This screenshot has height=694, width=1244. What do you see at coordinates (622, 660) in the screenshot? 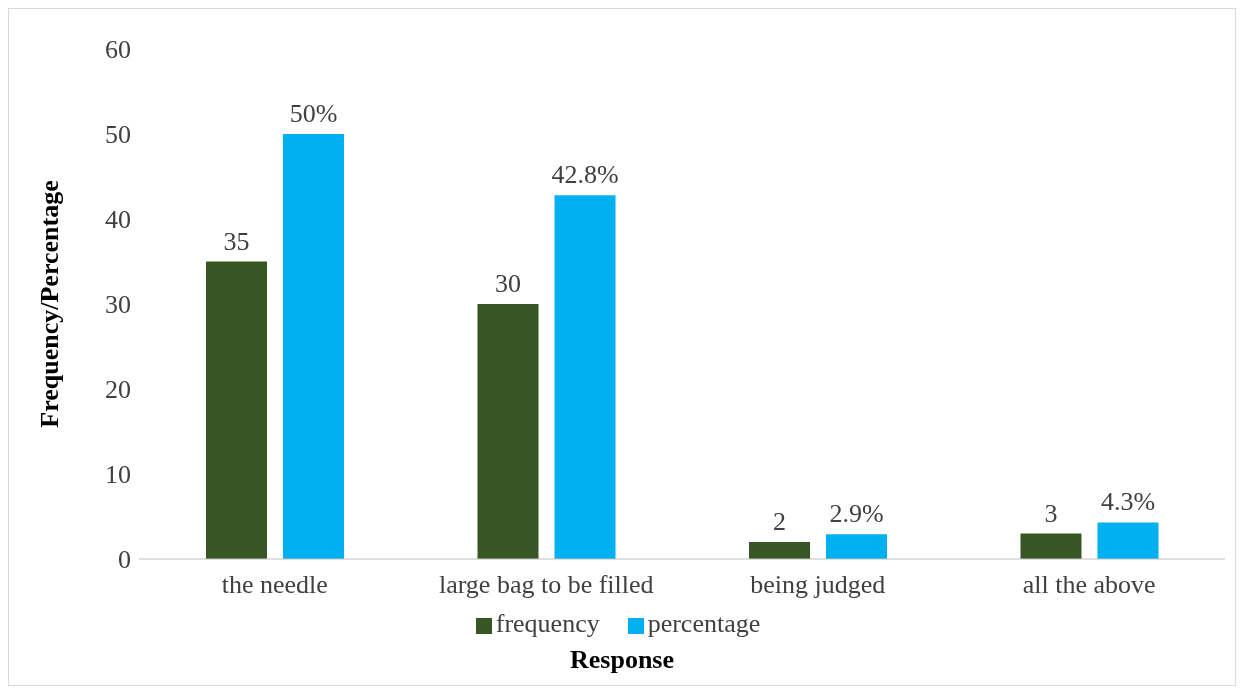
I see `x-axis-title: Response` at bounding box center [622, 660].